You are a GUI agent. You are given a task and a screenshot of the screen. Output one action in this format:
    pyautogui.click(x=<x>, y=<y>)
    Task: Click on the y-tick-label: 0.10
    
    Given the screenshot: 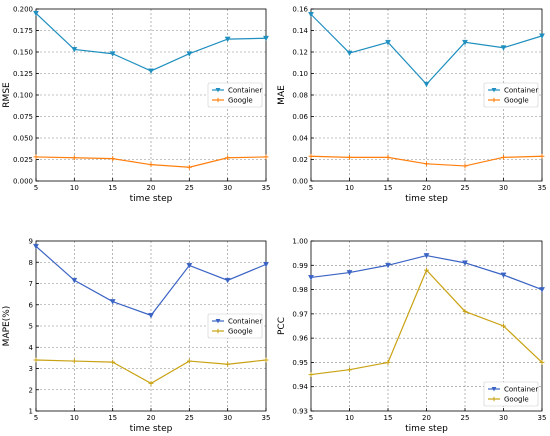 What is the action you would take?
    pyautogui.click(x=300, y=74)
    